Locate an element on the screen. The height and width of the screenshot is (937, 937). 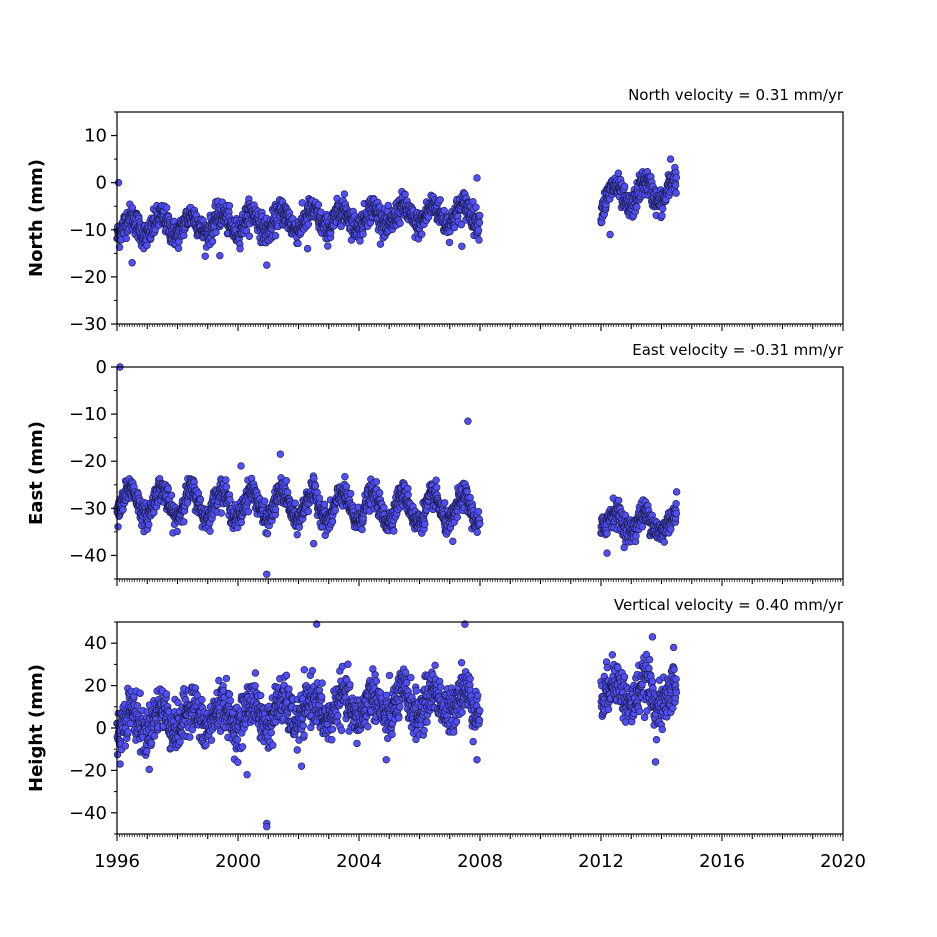
east-ytick-label: 0 is located at coordinates (101, 367).